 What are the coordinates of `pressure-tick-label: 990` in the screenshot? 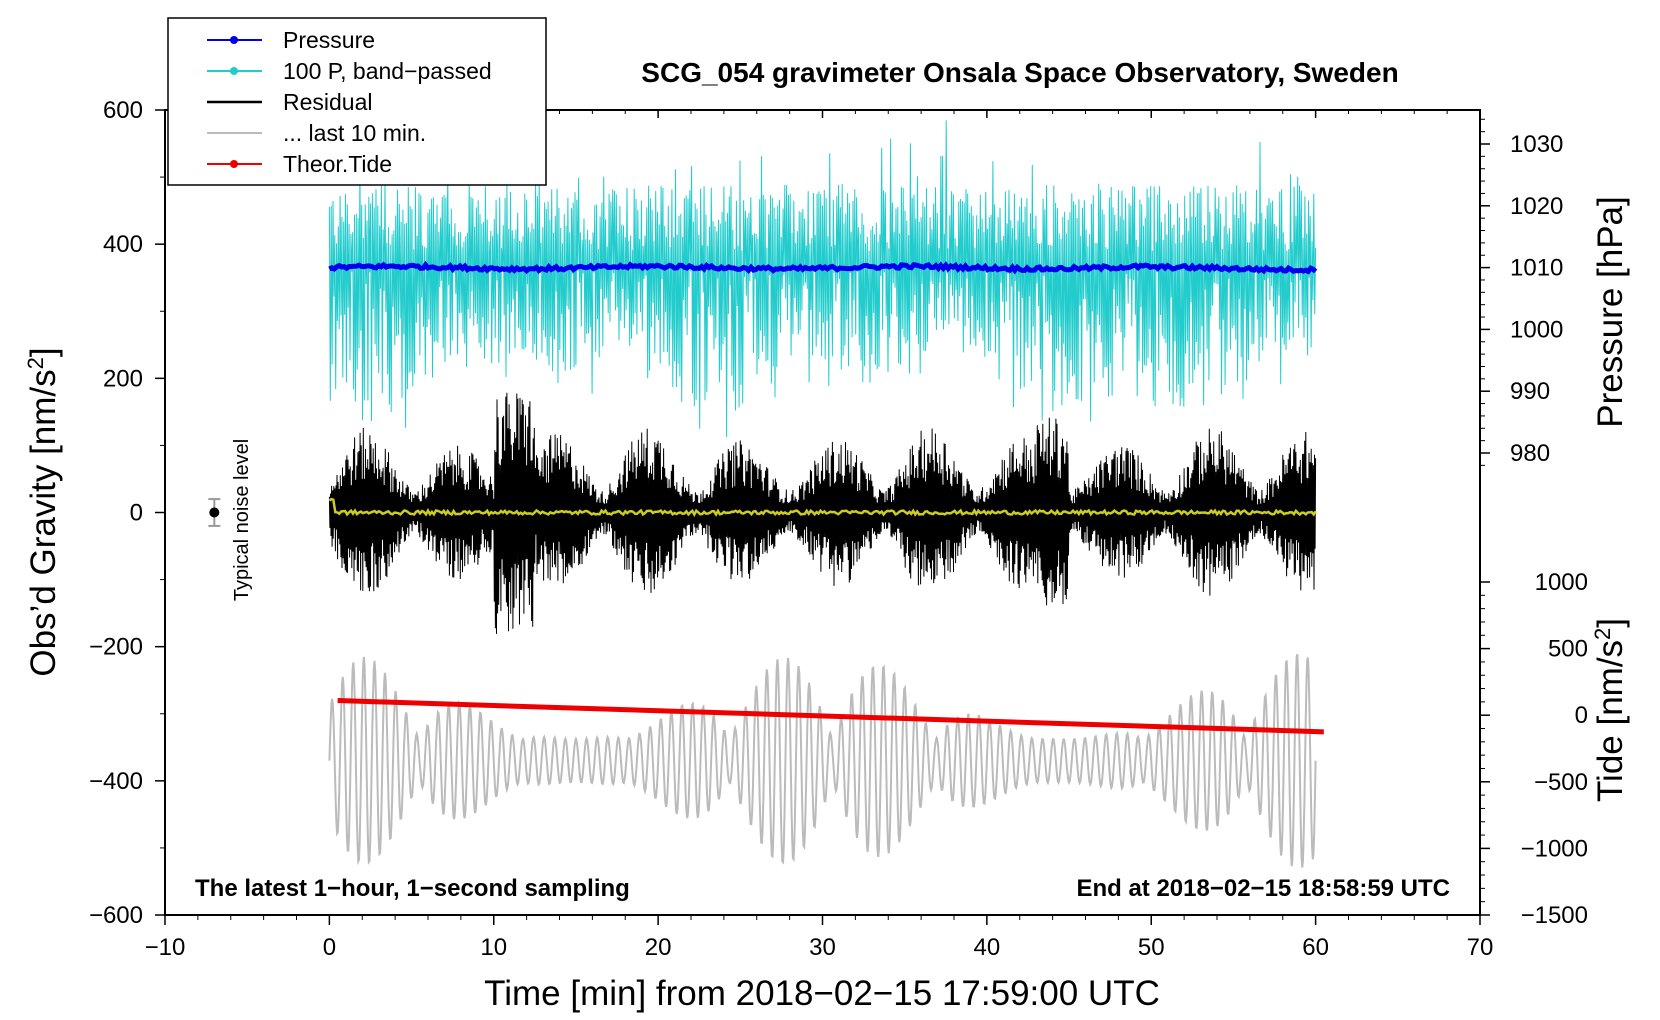 It's located at (1530, 391).